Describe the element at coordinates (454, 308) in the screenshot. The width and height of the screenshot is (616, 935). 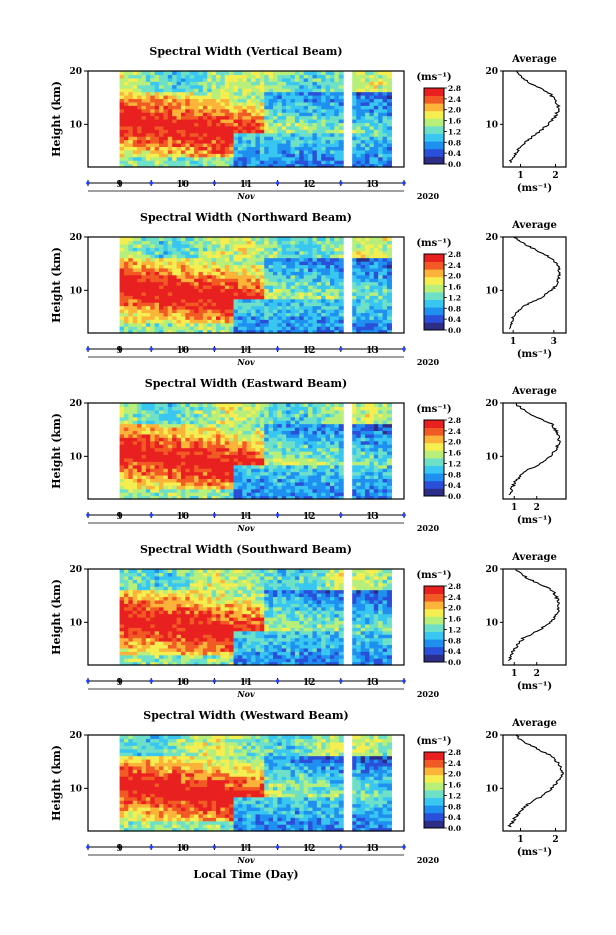
I see `colorbar-tick-label: 0.8` at that location.